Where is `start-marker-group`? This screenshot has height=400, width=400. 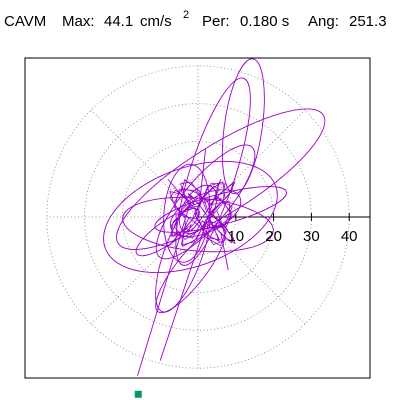 start-marker-group is located at coordinates (138, 394).